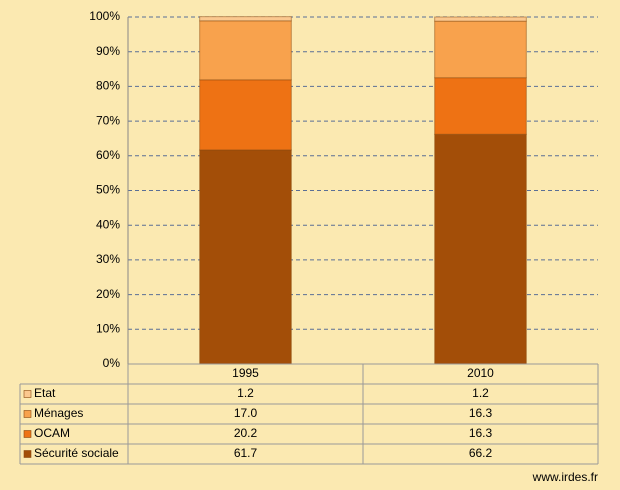 Image resolution: width=620 pixels, height=490 pixels. Describe the element at coordinates (108, 120) in the screenshot. I see `y-tick-label: 70%` at that location.